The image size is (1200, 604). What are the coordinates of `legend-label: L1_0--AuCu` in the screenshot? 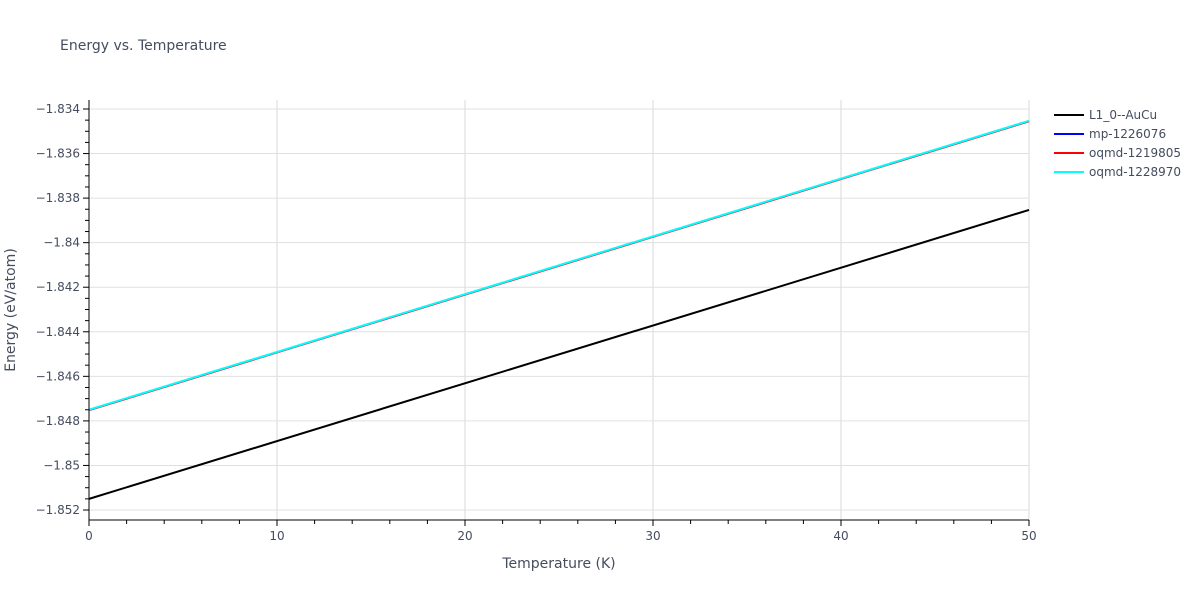 It's located at (1123, 115).